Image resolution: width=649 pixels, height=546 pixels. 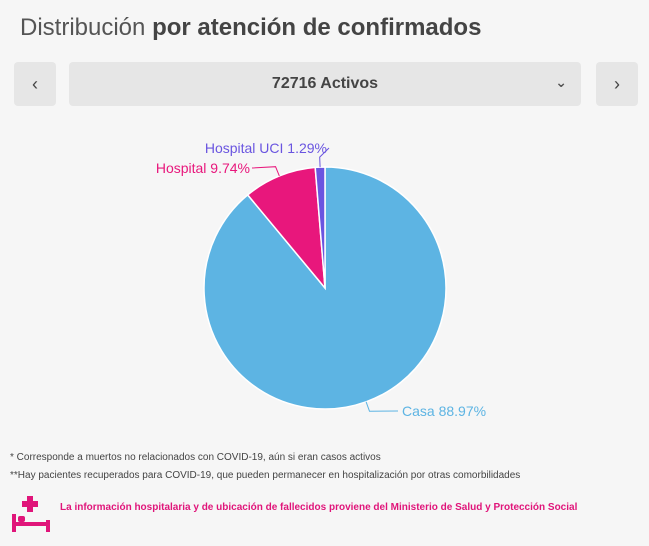 I want to click on page-title: Distribución por atención de confirmados, so click(x=250, y=28).